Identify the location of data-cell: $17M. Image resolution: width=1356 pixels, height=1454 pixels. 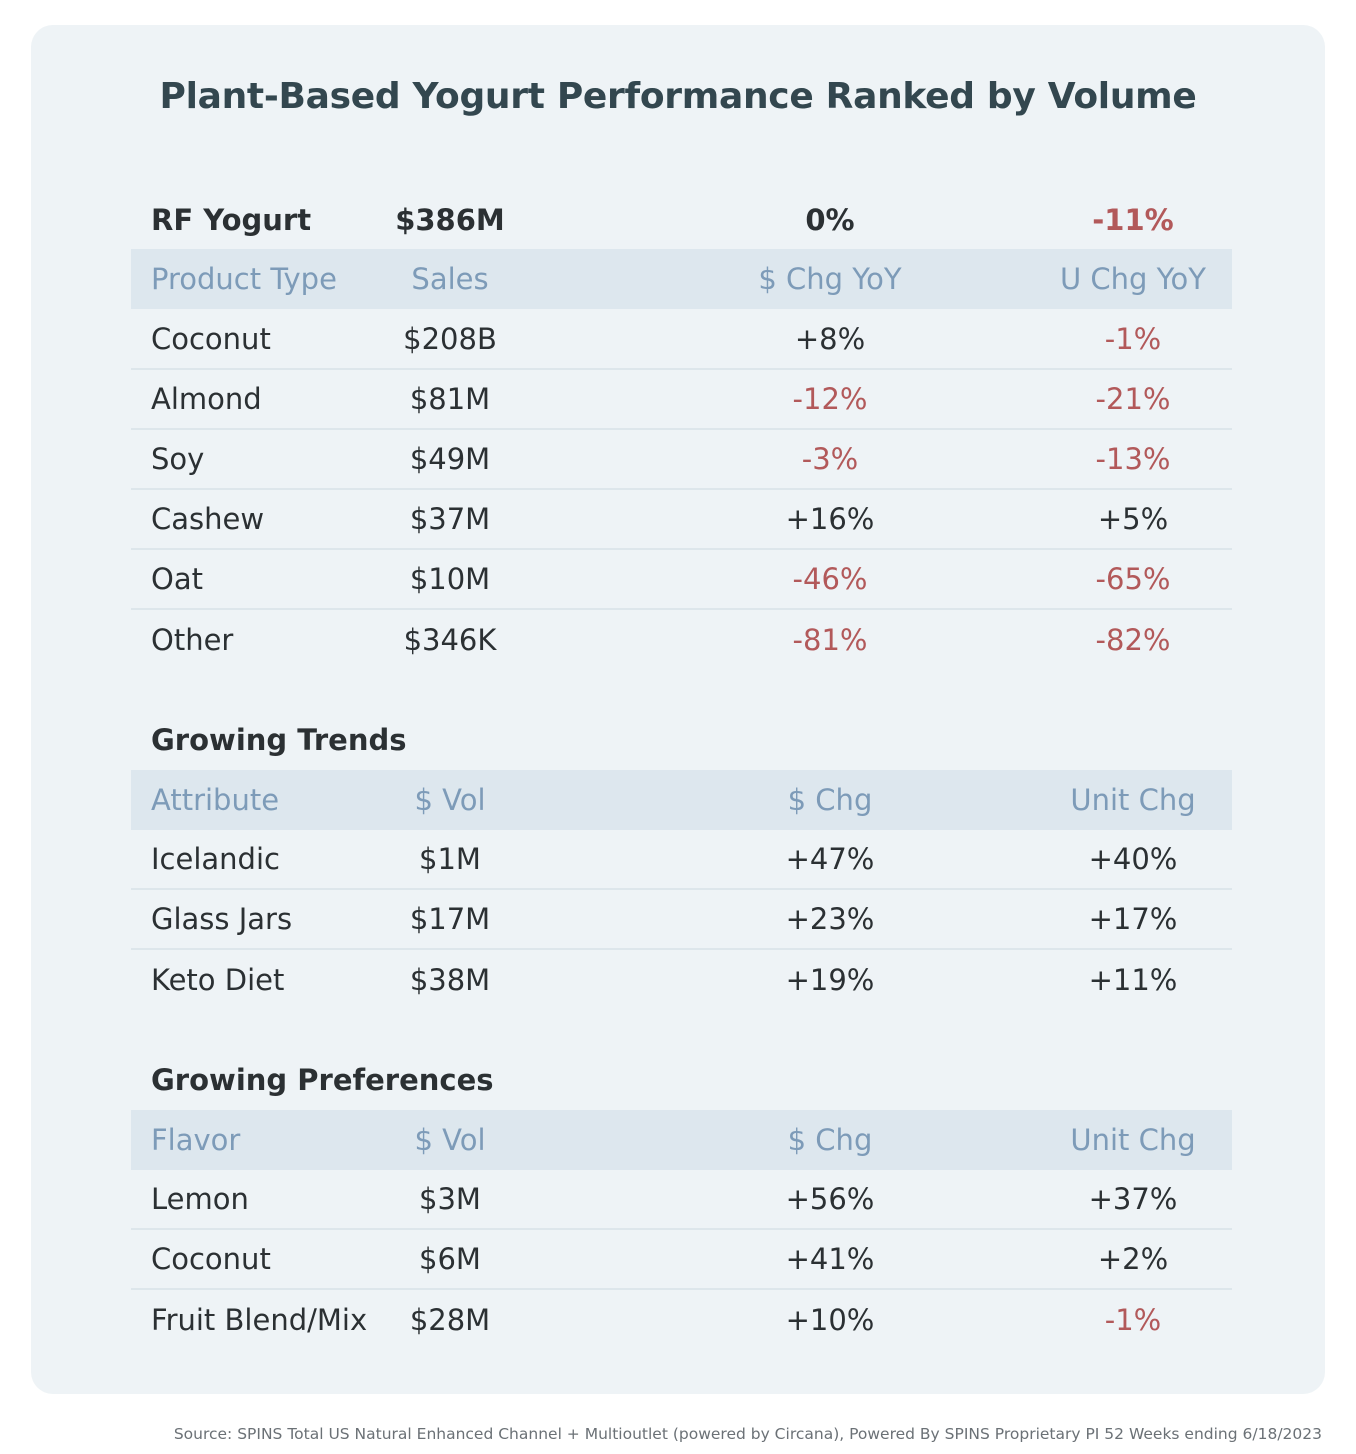
(450, 919).